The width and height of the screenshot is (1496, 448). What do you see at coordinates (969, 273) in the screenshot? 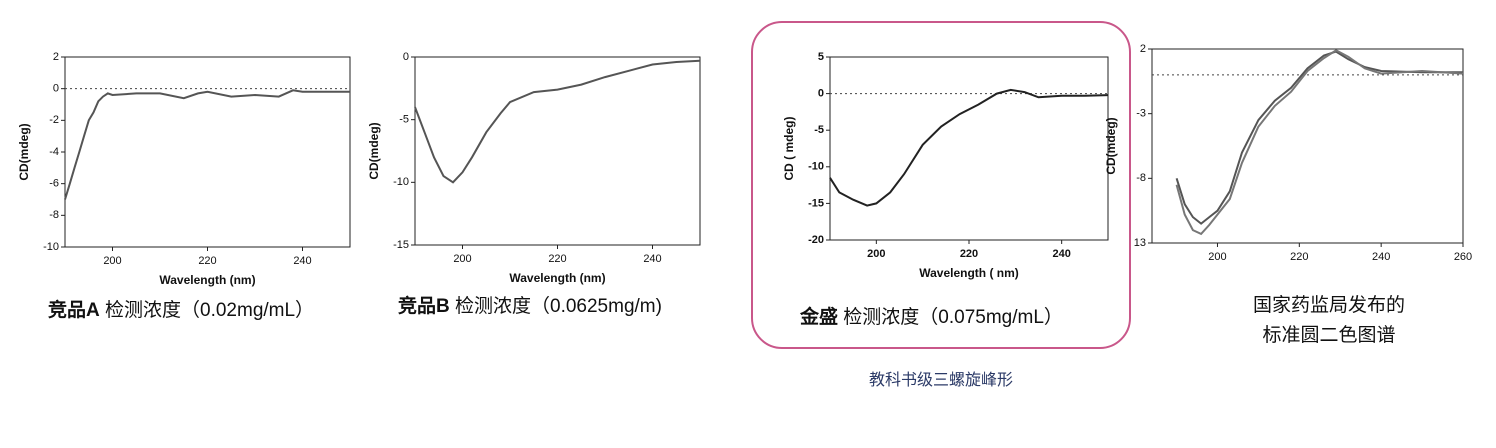
I see `x-axis-label: Wavelength ( nm)` at bounding box center [969, 273].